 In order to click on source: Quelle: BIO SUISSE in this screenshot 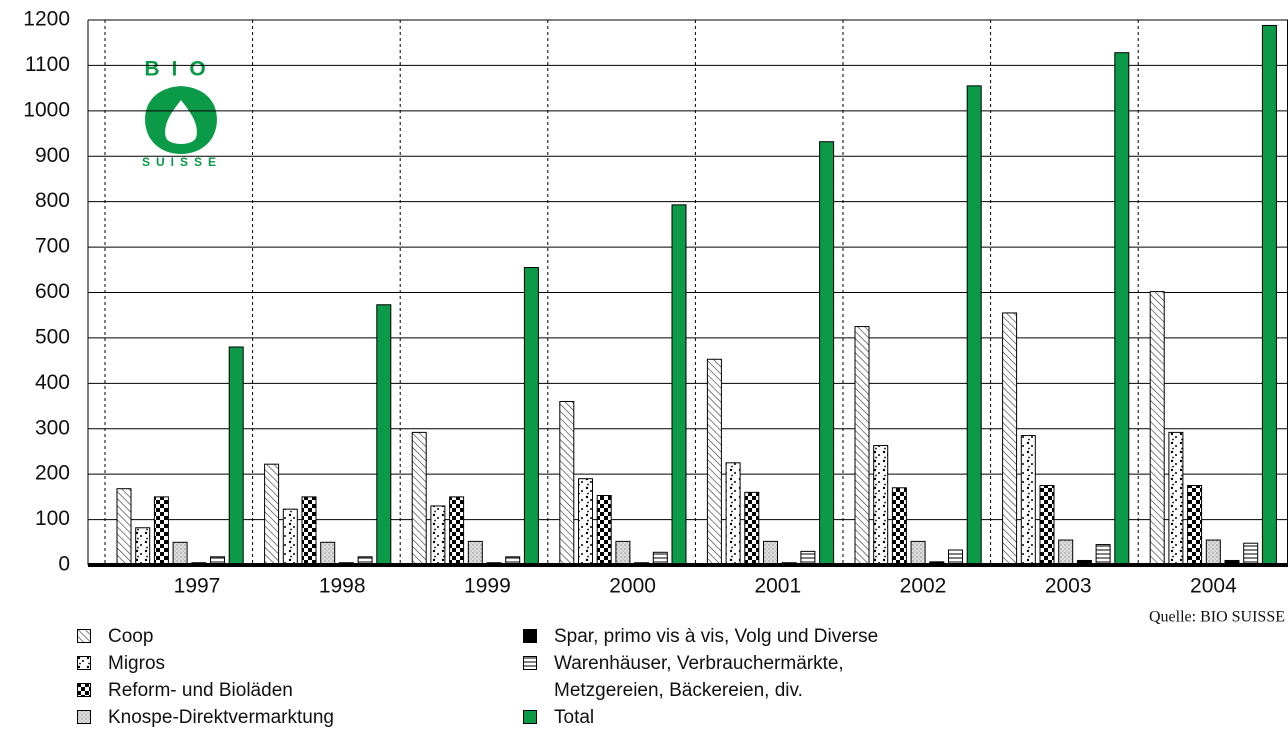, I will do `click(1217, 617)`.